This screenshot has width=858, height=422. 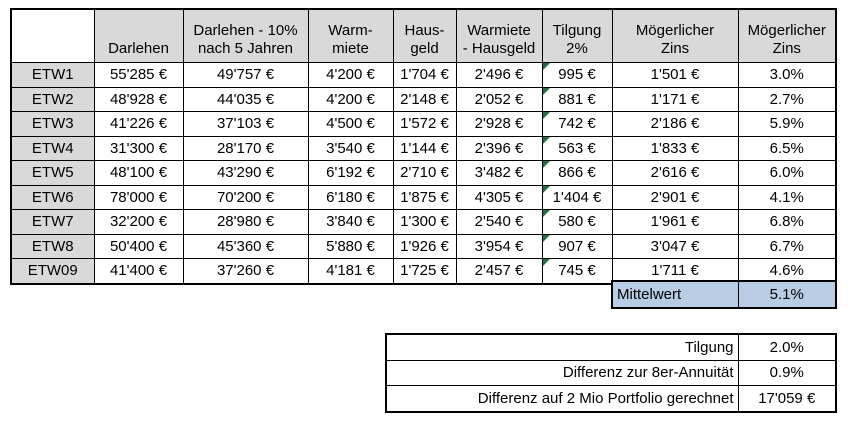 What do you see at coordinates (675, 99) in the screenshot?
I see `value-cell: 1'171 €` at bounding box center [675, 99].